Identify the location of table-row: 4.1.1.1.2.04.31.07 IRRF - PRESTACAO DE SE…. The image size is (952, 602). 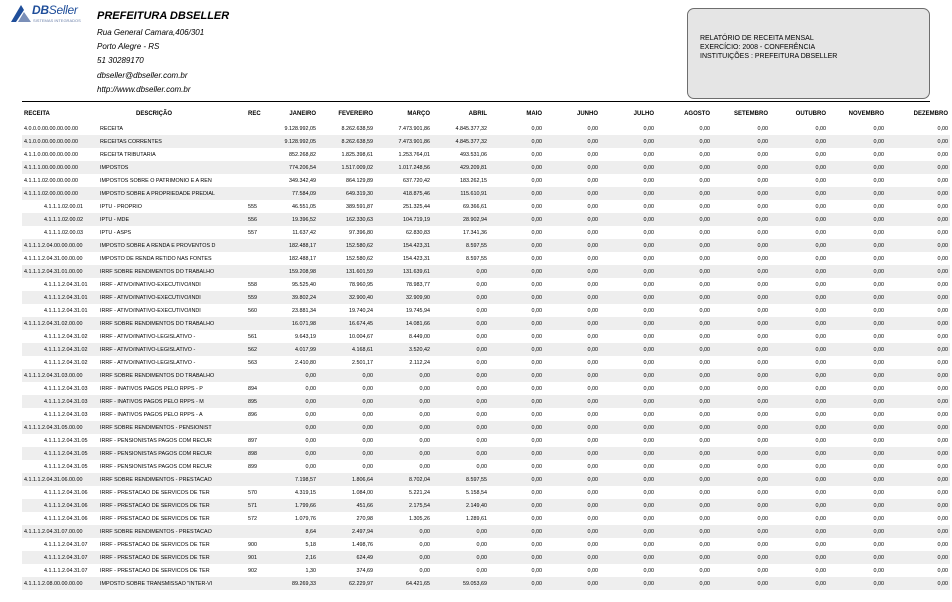
(486, 557).